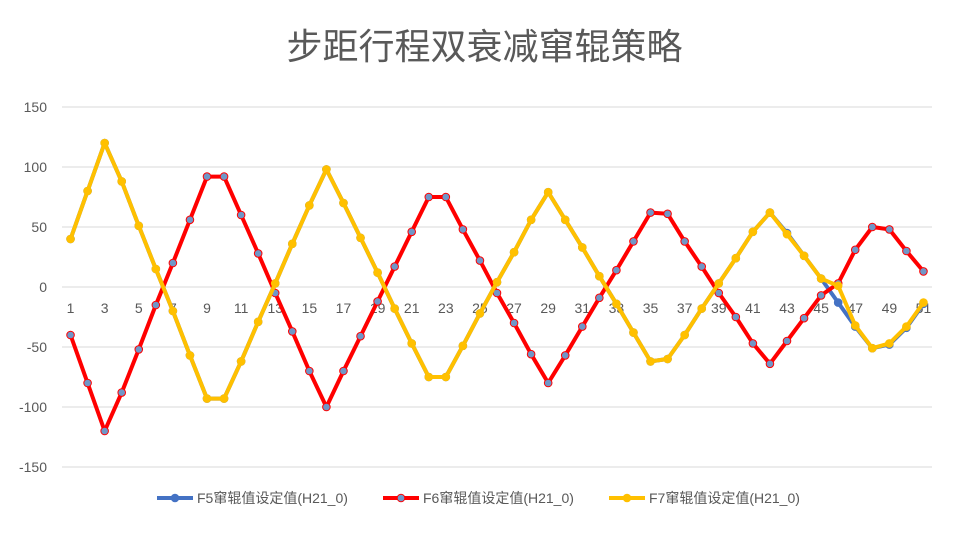  What do you see at coordinates (484, 47) in the screenshot?
I see `chart-title: 步距行程双衰减窜辊策略` at bounding box center [484, 47].